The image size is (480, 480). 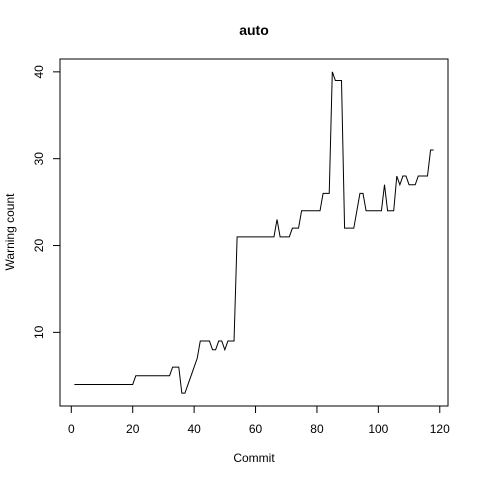 What do you see at coordinates (194, 429) in the screenshot?
I see `x-tick-label: 40` at bounding box center [194, 429].